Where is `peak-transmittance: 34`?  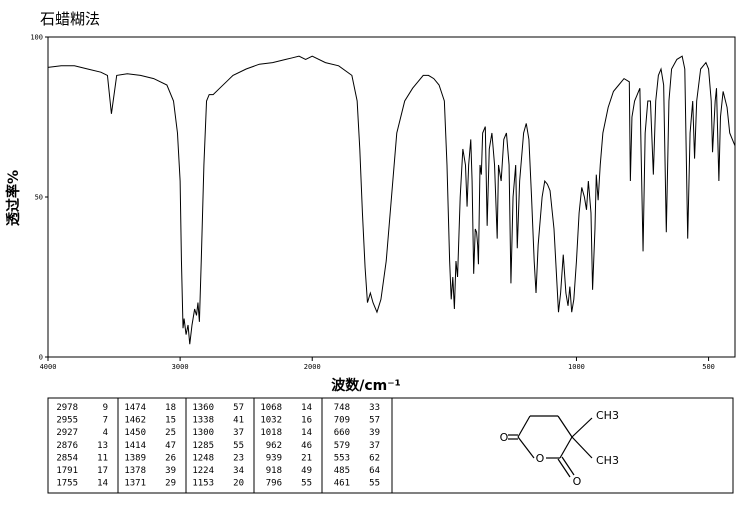
peak-transmittance: 34 is located at coordinates (238, 471).